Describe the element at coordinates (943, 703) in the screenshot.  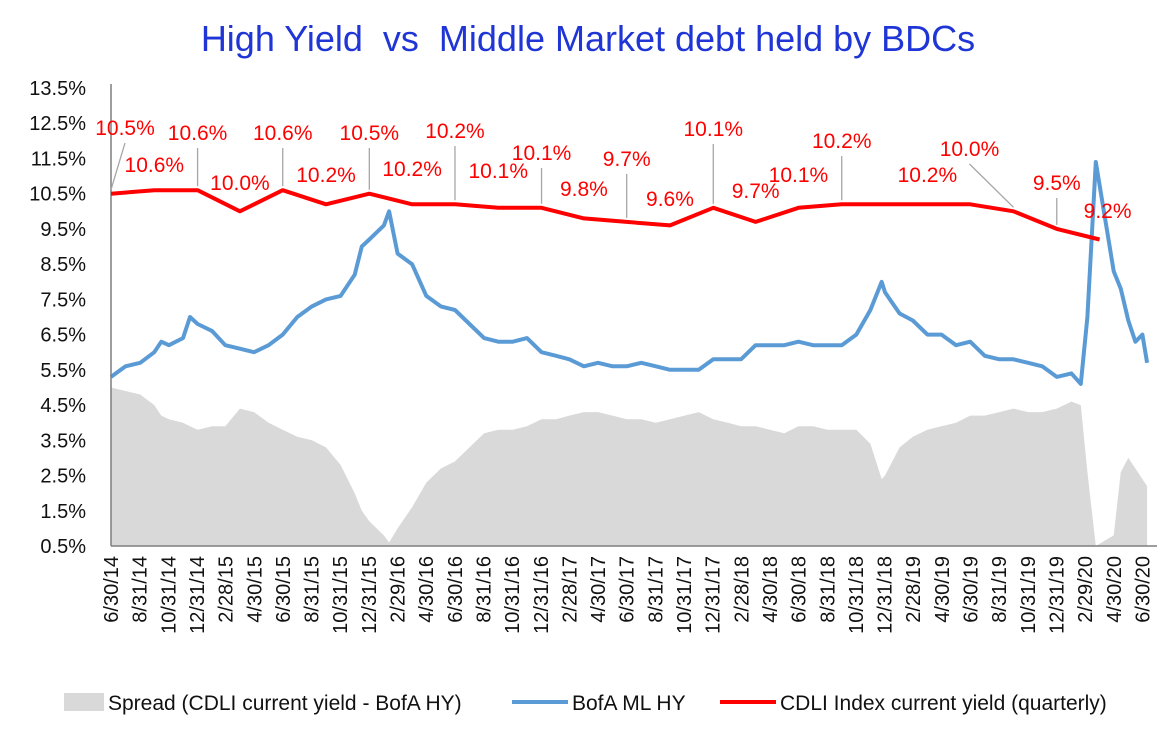
I see `legend-label: CDLI Index current yield (quarterly)` at that location.